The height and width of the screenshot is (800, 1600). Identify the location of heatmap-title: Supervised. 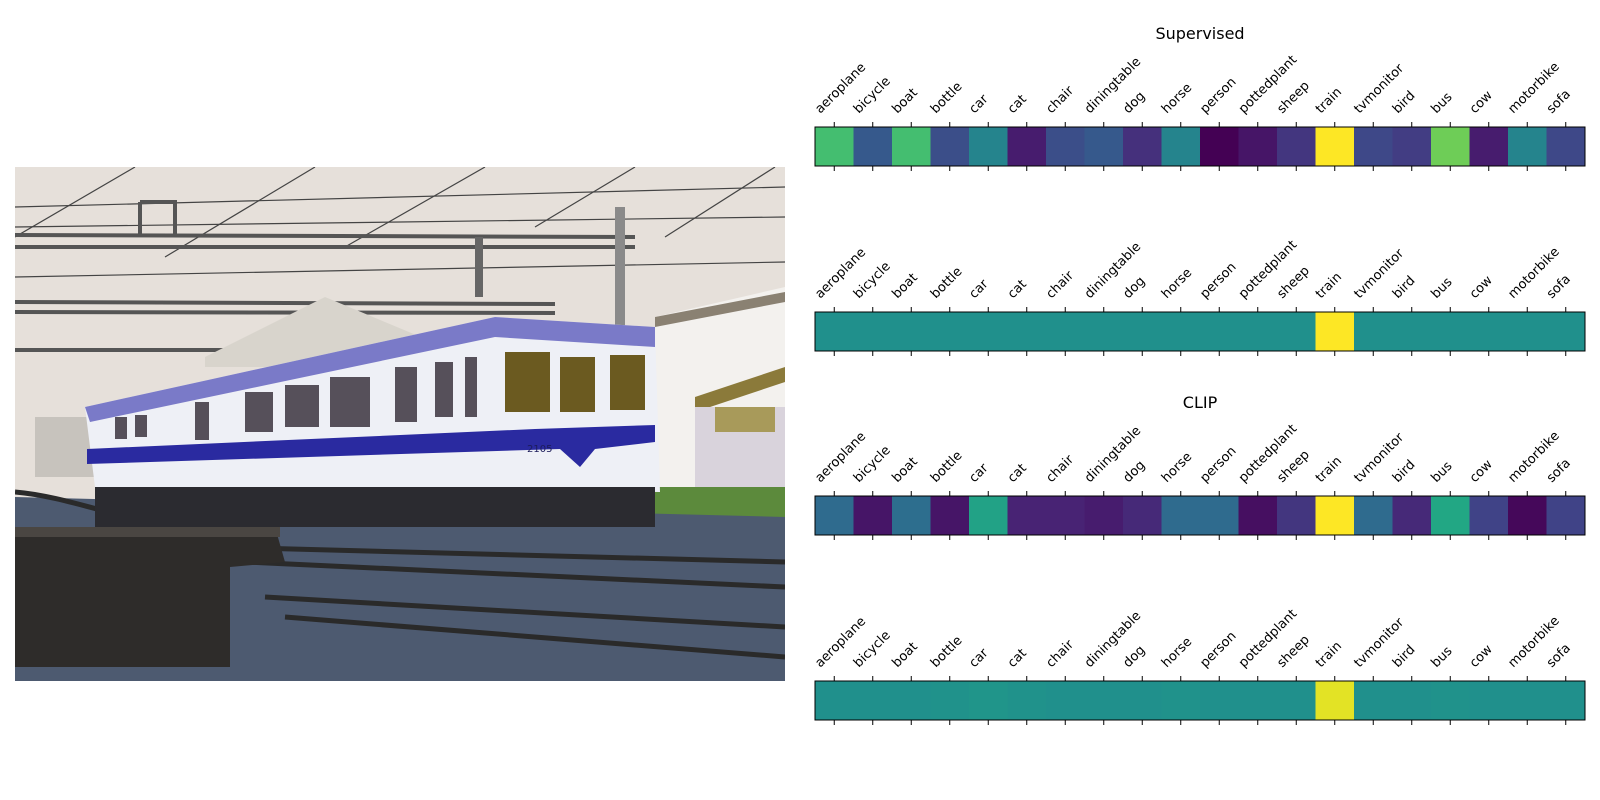
(1199, 33).